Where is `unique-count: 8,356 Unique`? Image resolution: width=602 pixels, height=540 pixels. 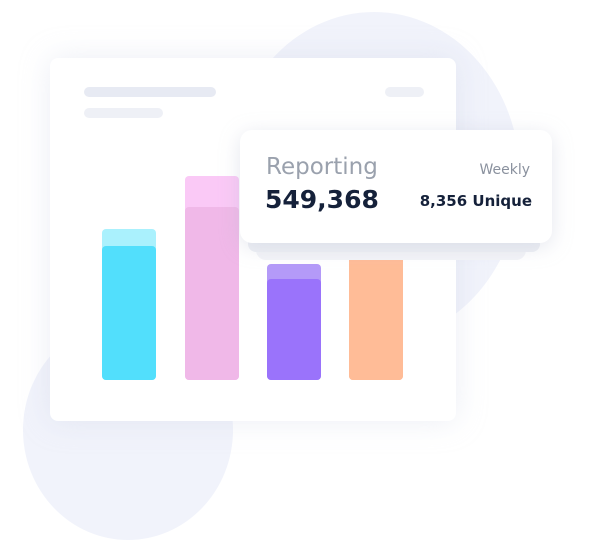 unique-count: 8,356 Unique is located at coordinates (475, 201).